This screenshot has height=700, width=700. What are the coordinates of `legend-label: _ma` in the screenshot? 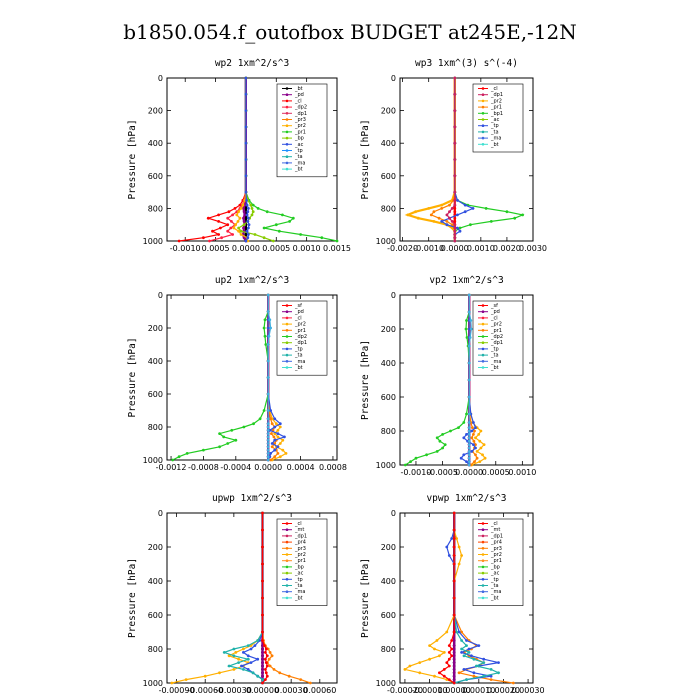 It's located at (299, 362).